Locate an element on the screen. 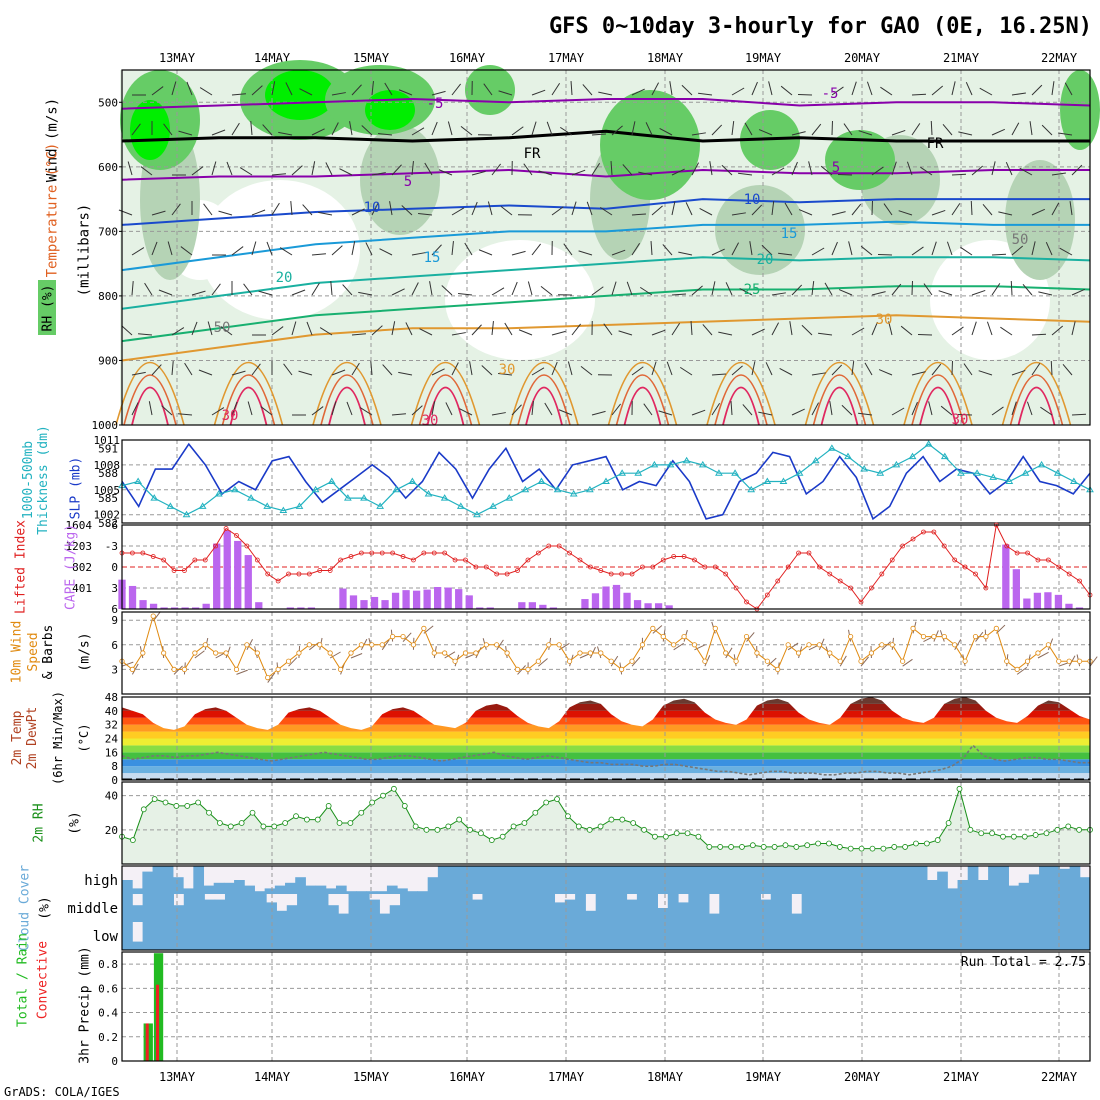 This screenshot has width=1100, height=1100. contour-label: 5 is located at coordinates (408, 182).